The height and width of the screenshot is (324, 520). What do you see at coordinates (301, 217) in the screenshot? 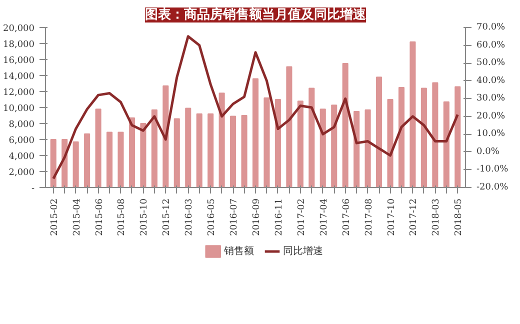
I see `x-tick-label: 2017-02` at bounding box center [301, 217].